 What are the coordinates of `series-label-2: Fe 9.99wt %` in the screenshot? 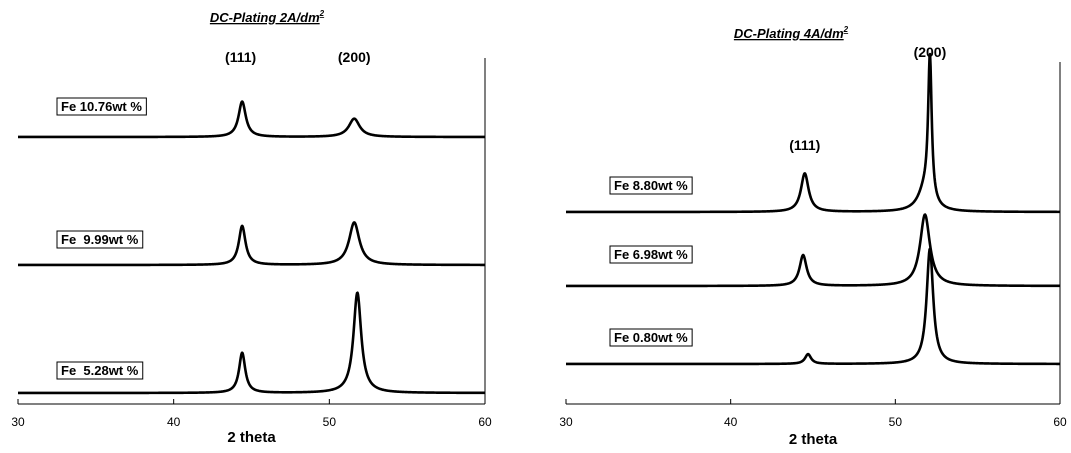 It's located at (100, 239).